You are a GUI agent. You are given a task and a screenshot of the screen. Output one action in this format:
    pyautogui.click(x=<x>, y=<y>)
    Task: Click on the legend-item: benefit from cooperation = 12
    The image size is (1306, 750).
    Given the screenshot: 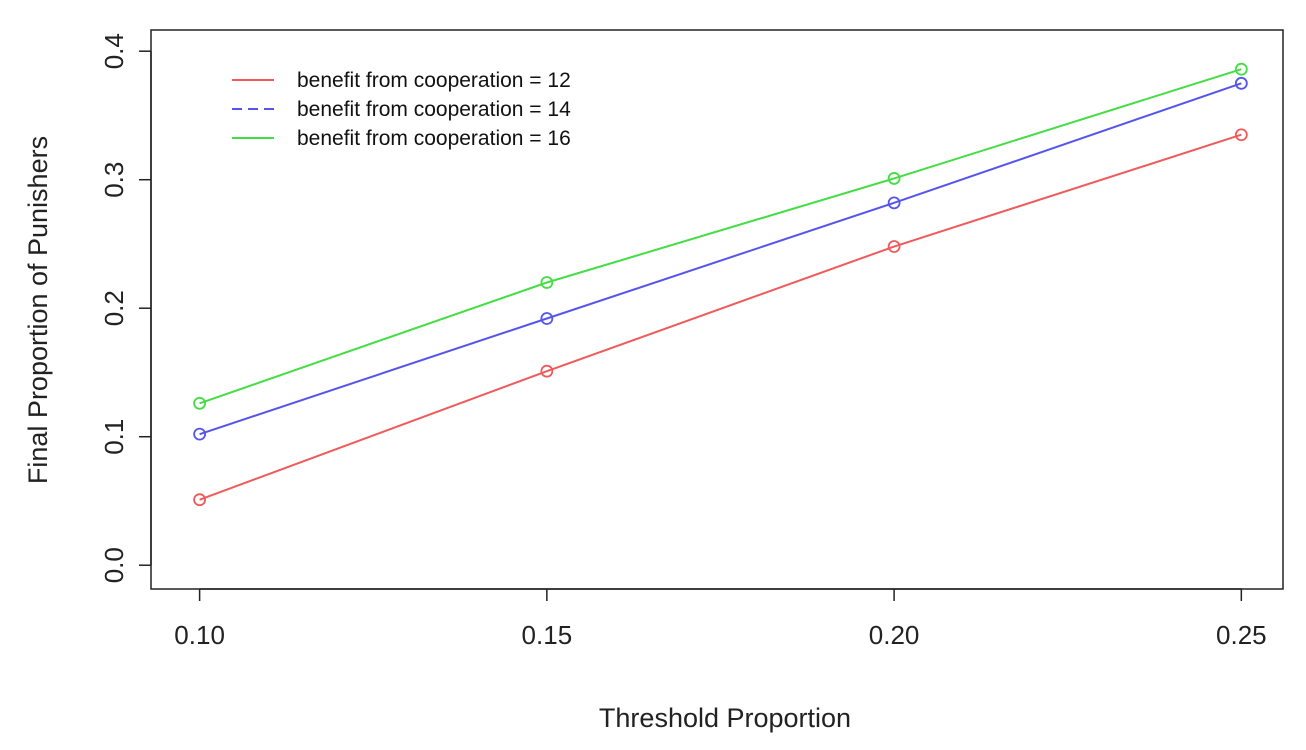 What is the action you would take?
    pyautogui.click(x=401, y=80)
    